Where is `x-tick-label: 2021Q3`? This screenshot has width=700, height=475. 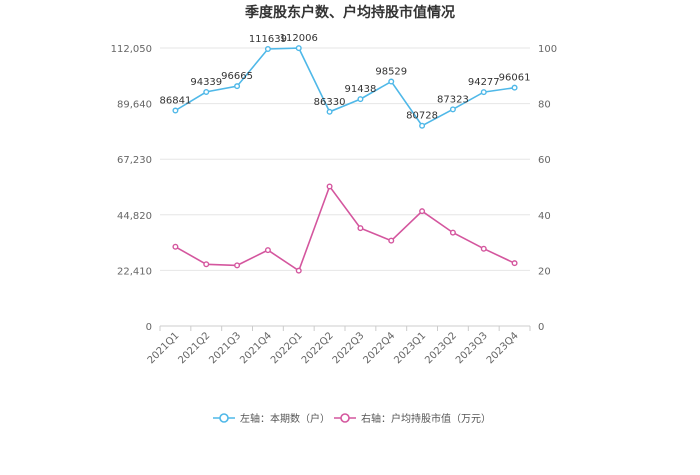
x-tick-label: 2021Q3 is located at coordinates (225, 348).